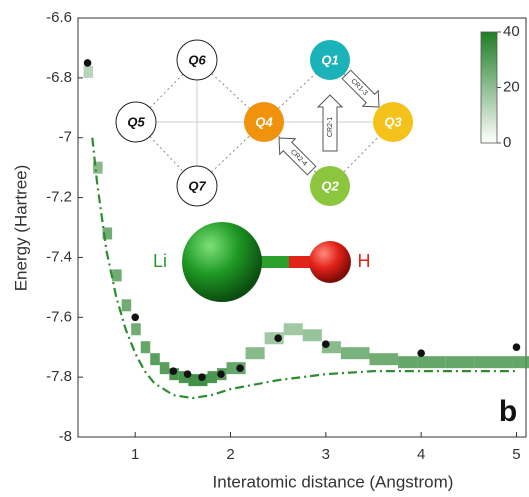 This screenshot has width=529, height=497. Describe the element at coordinates (516, 454) in the screenshot. I see `x-tick-label: 5` at that location.